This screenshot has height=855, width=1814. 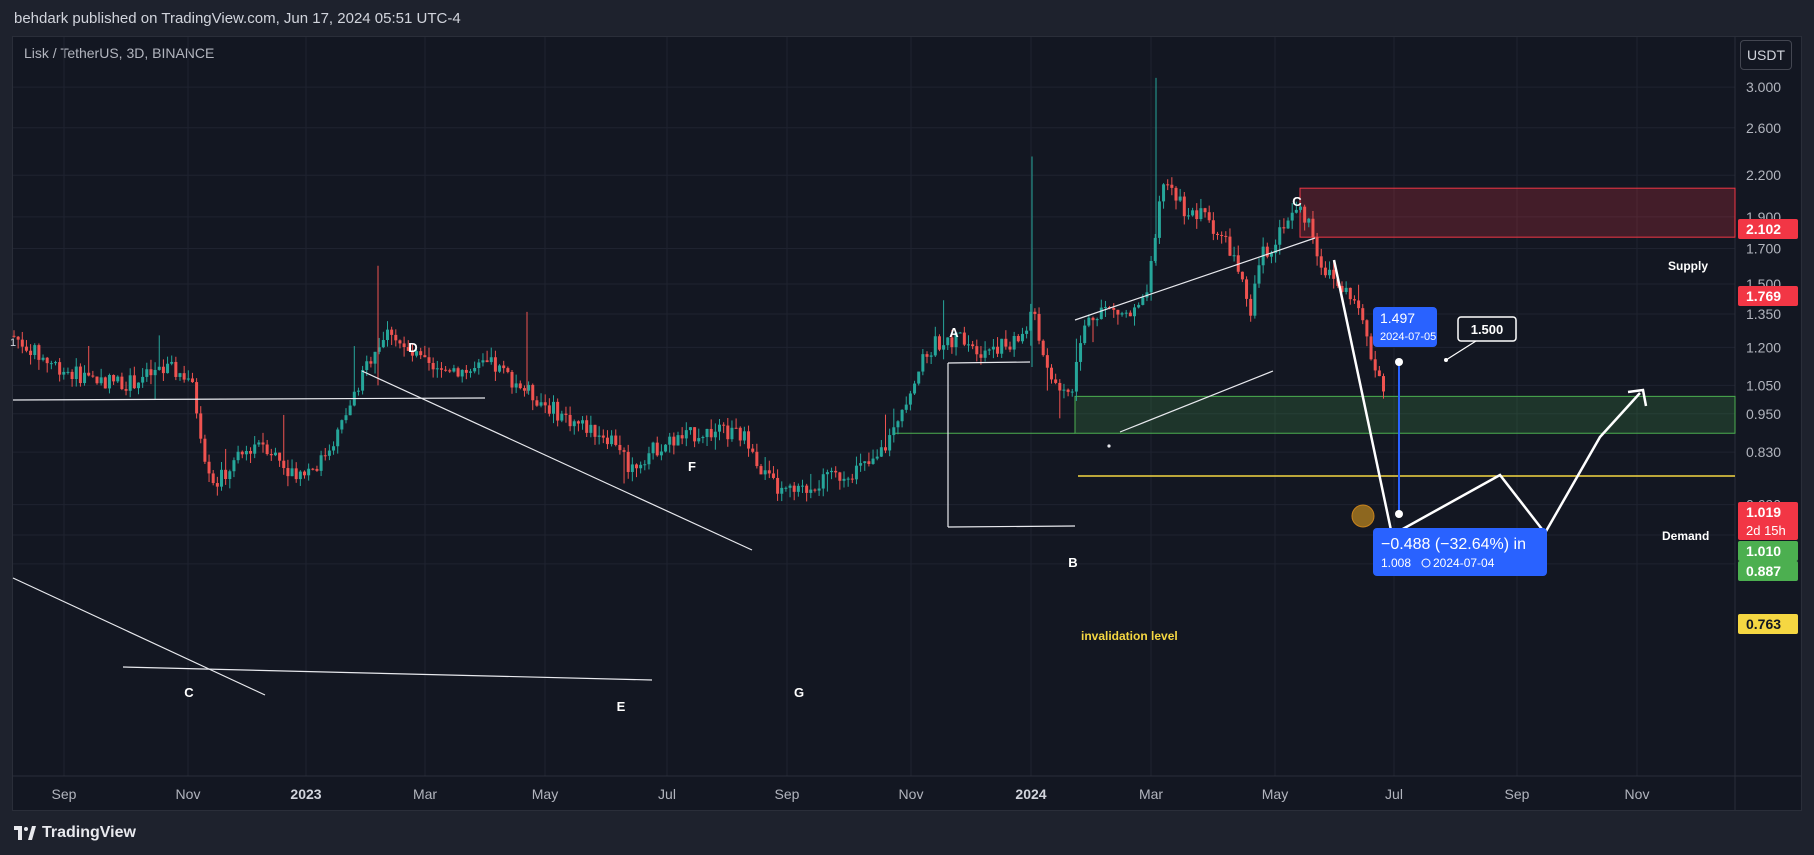 I want to click on projection-path, so click(x=1486, y=398).